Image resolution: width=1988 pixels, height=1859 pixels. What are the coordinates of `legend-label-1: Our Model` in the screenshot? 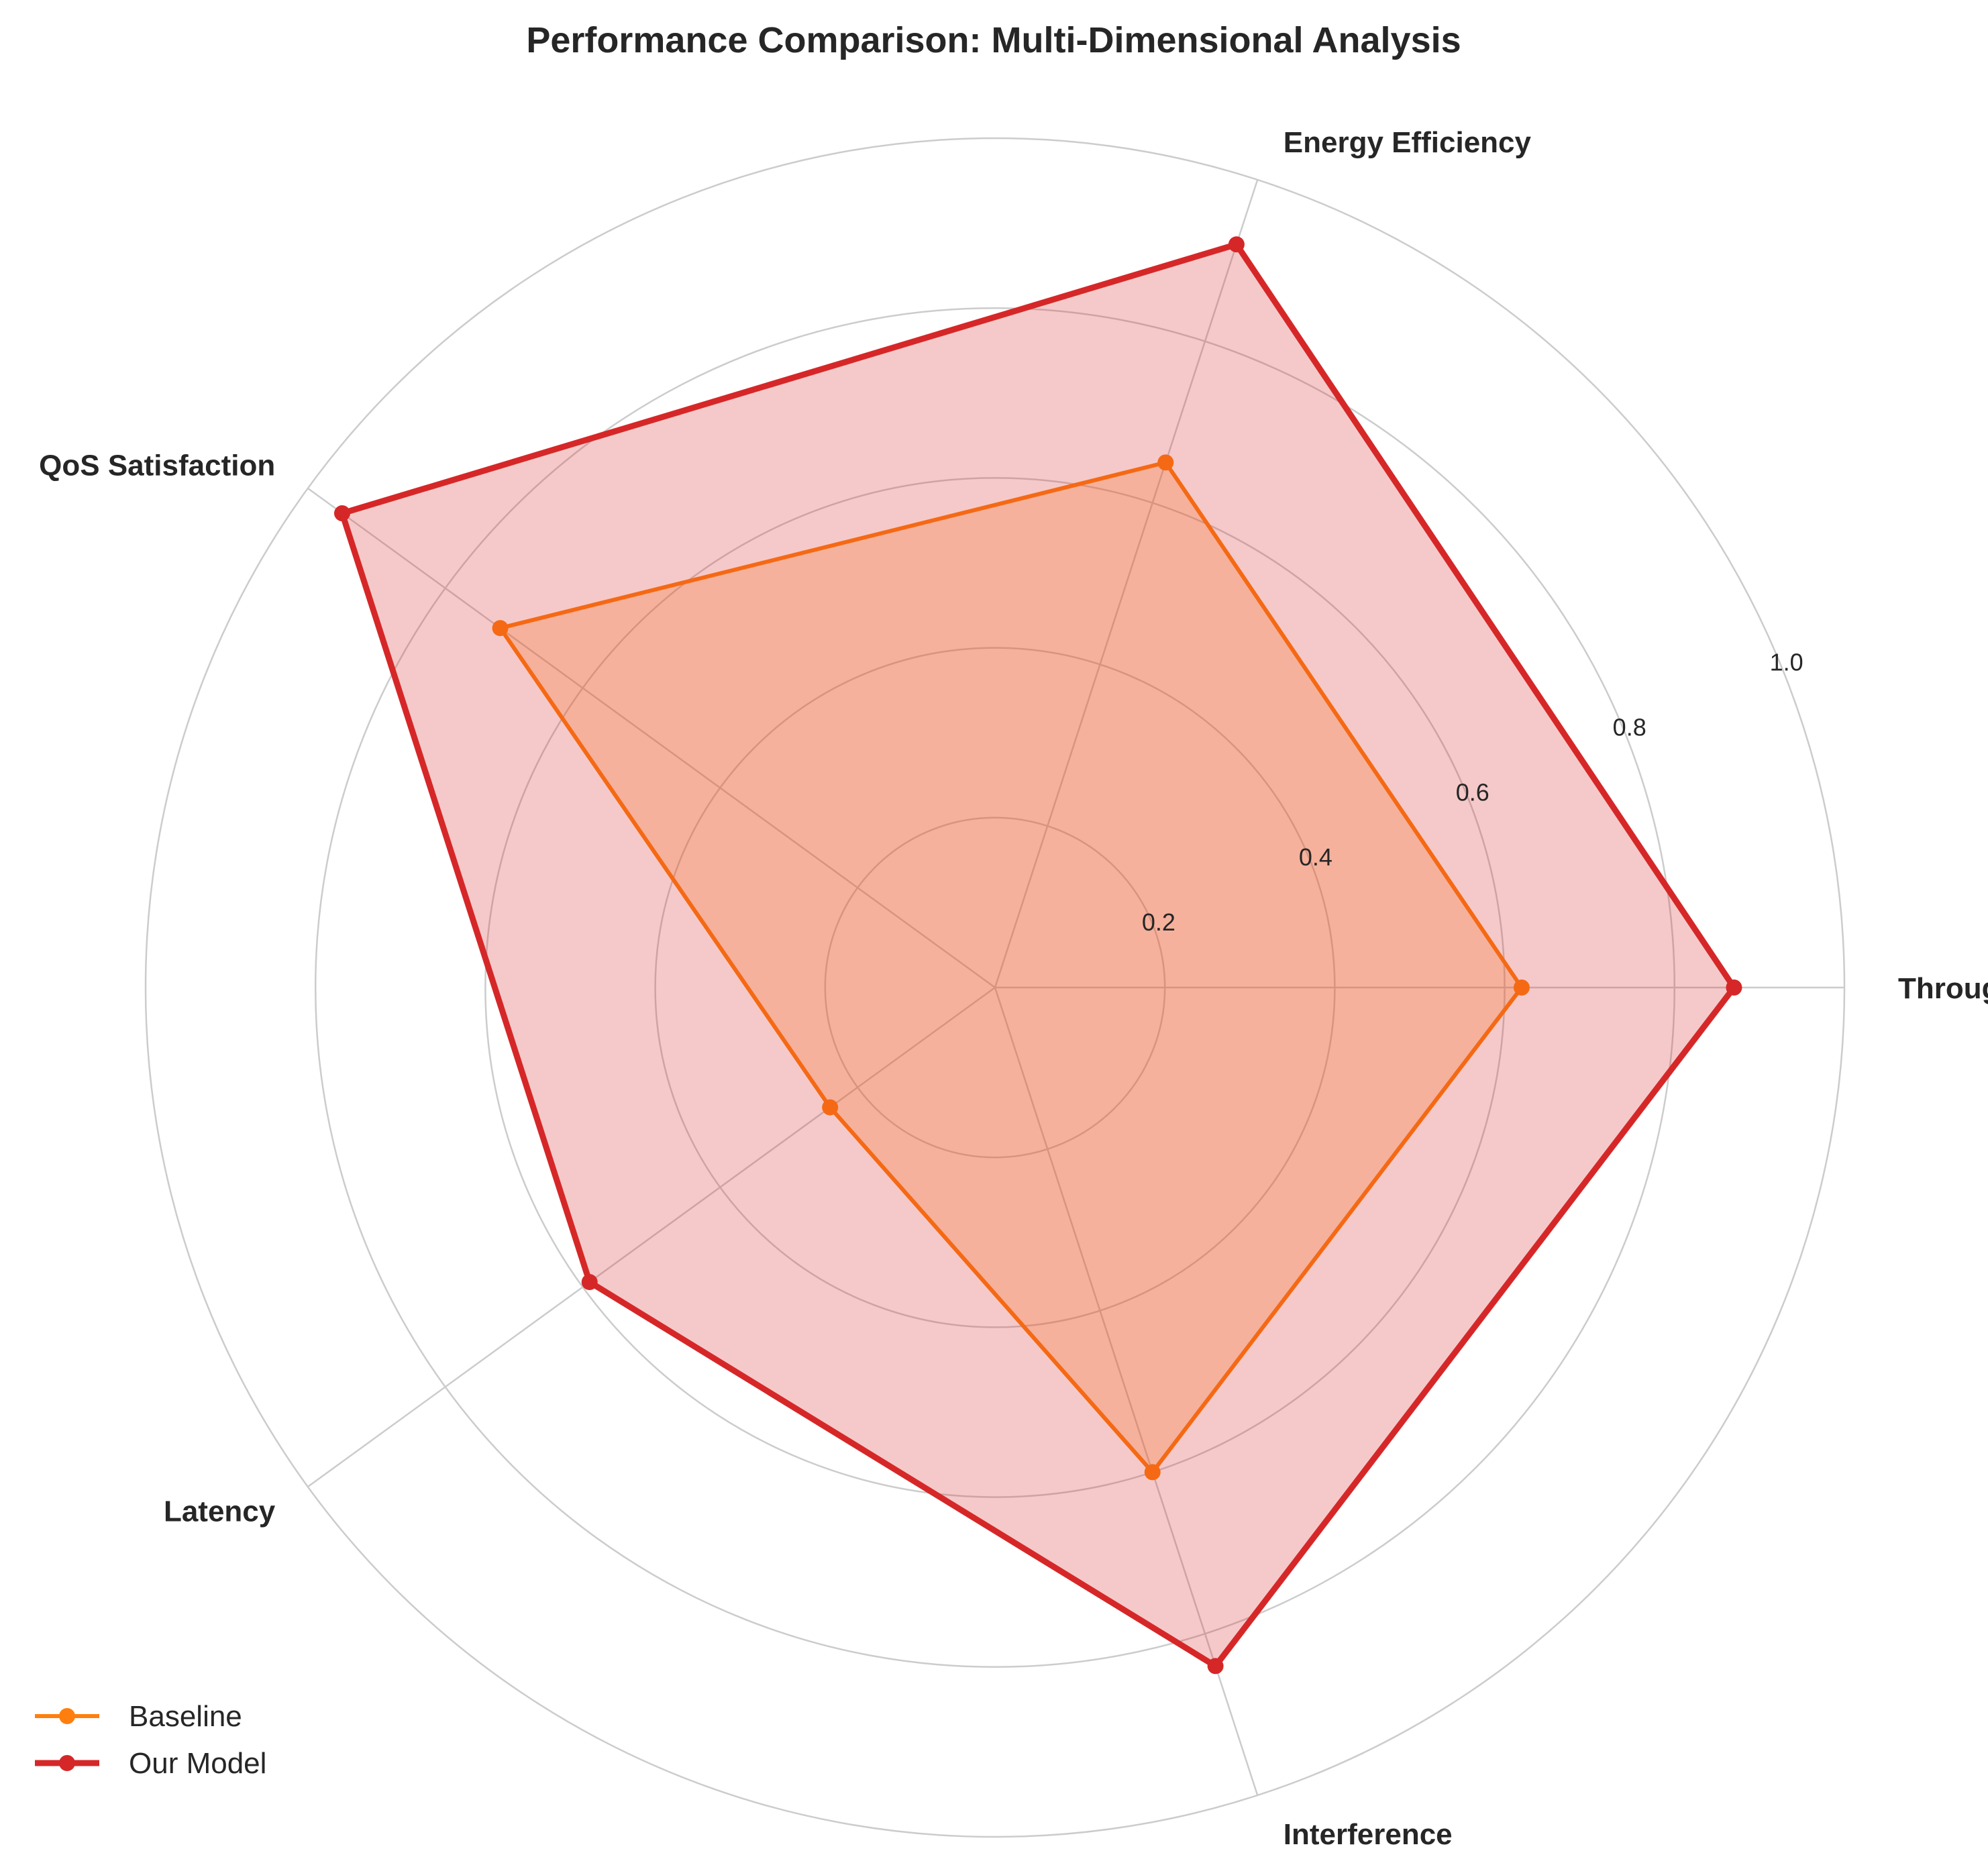 It's located at (197, 1763).